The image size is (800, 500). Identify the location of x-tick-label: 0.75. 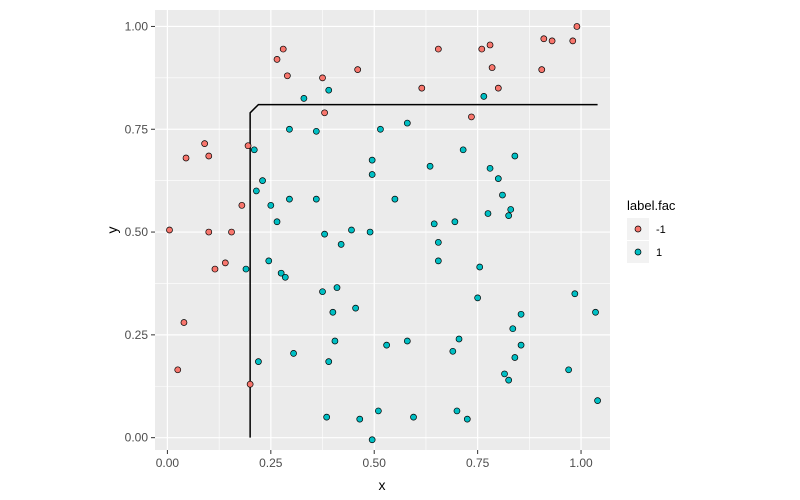
(478, 463).